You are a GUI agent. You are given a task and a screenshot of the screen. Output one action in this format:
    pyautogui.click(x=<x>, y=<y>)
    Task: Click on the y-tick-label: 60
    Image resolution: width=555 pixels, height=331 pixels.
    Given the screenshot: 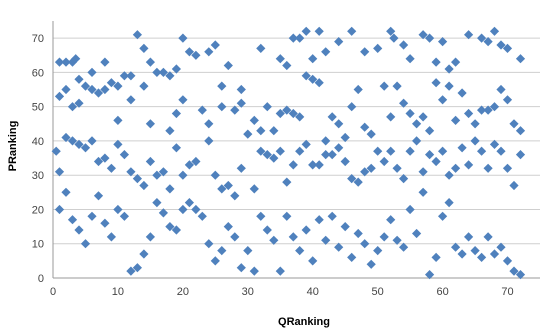 What is the action you would take?
    pyautogui.click(x=38, y=73)
    